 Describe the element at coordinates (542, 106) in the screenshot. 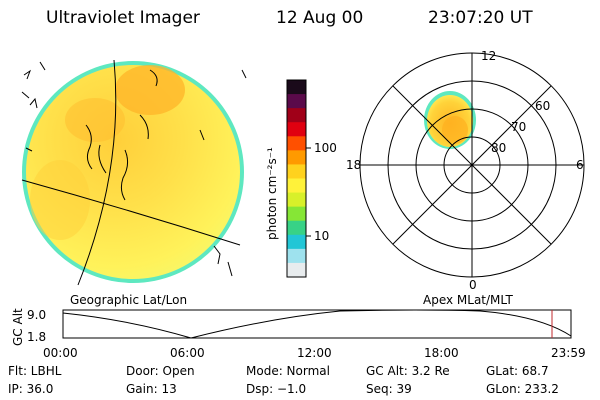

I see `mlat-label-60: 60` at that location.